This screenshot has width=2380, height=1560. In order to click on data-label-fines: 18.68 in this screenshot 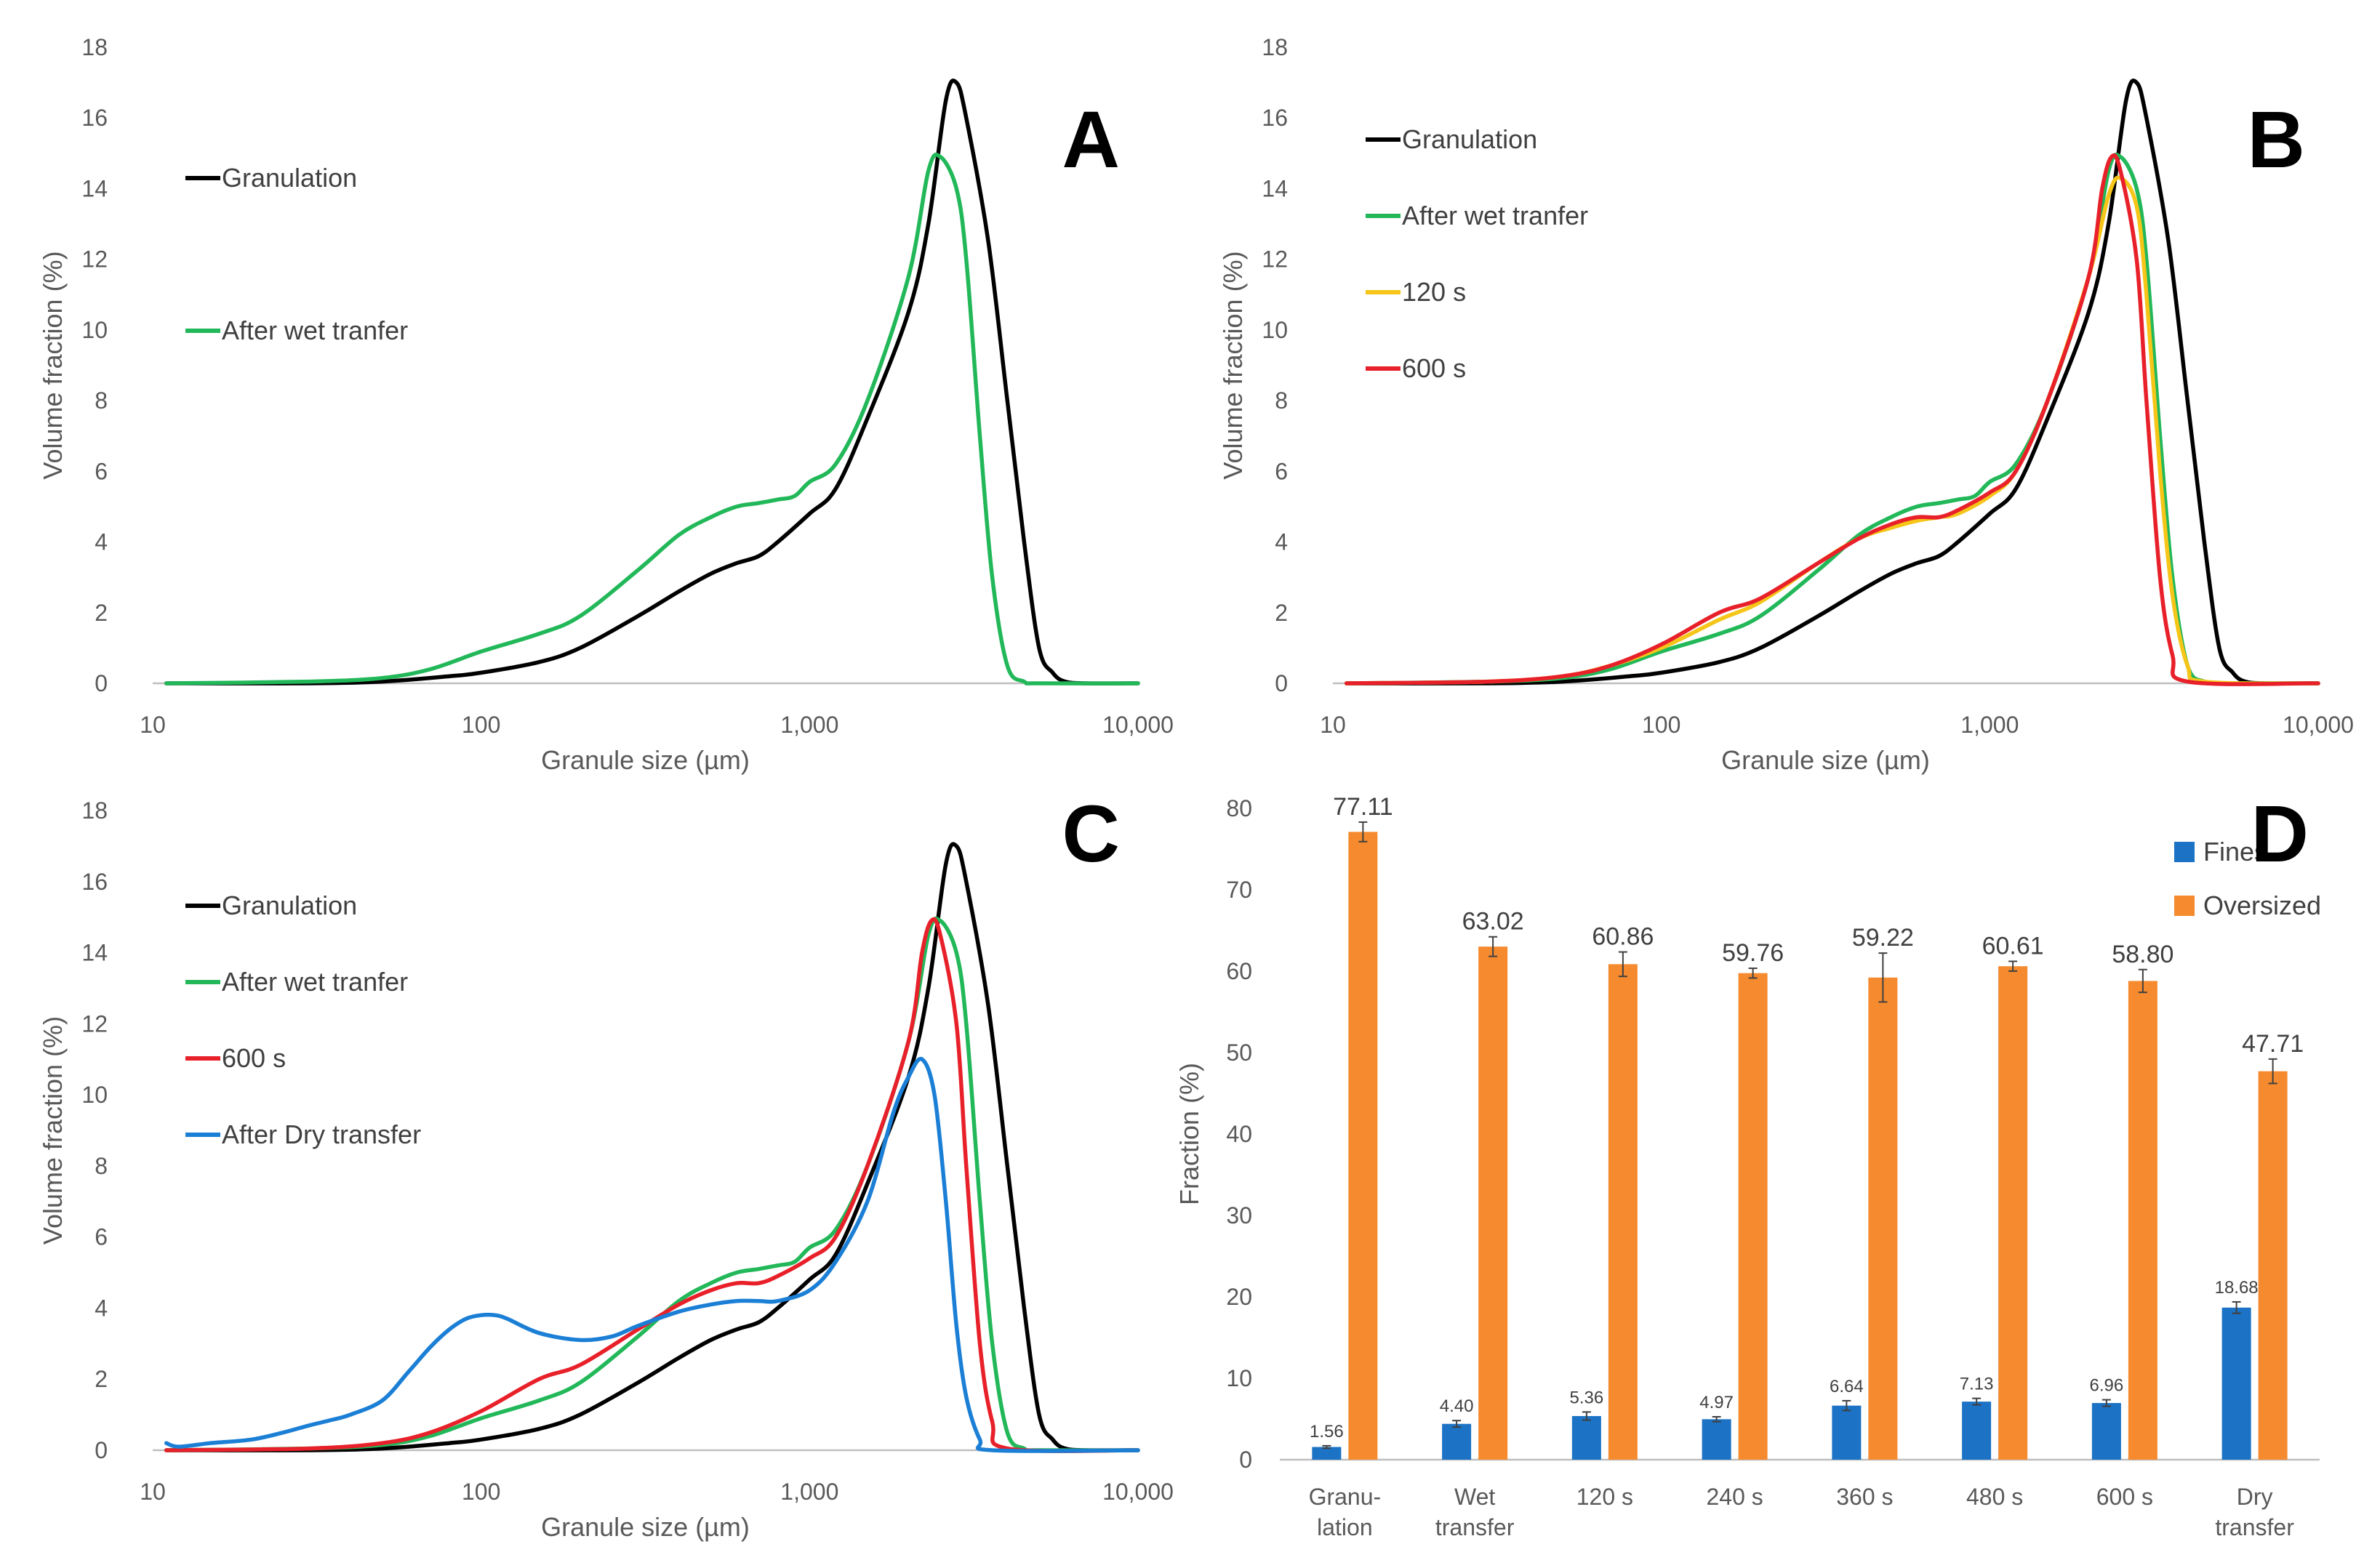, I will do `click(2237, 1288)`.